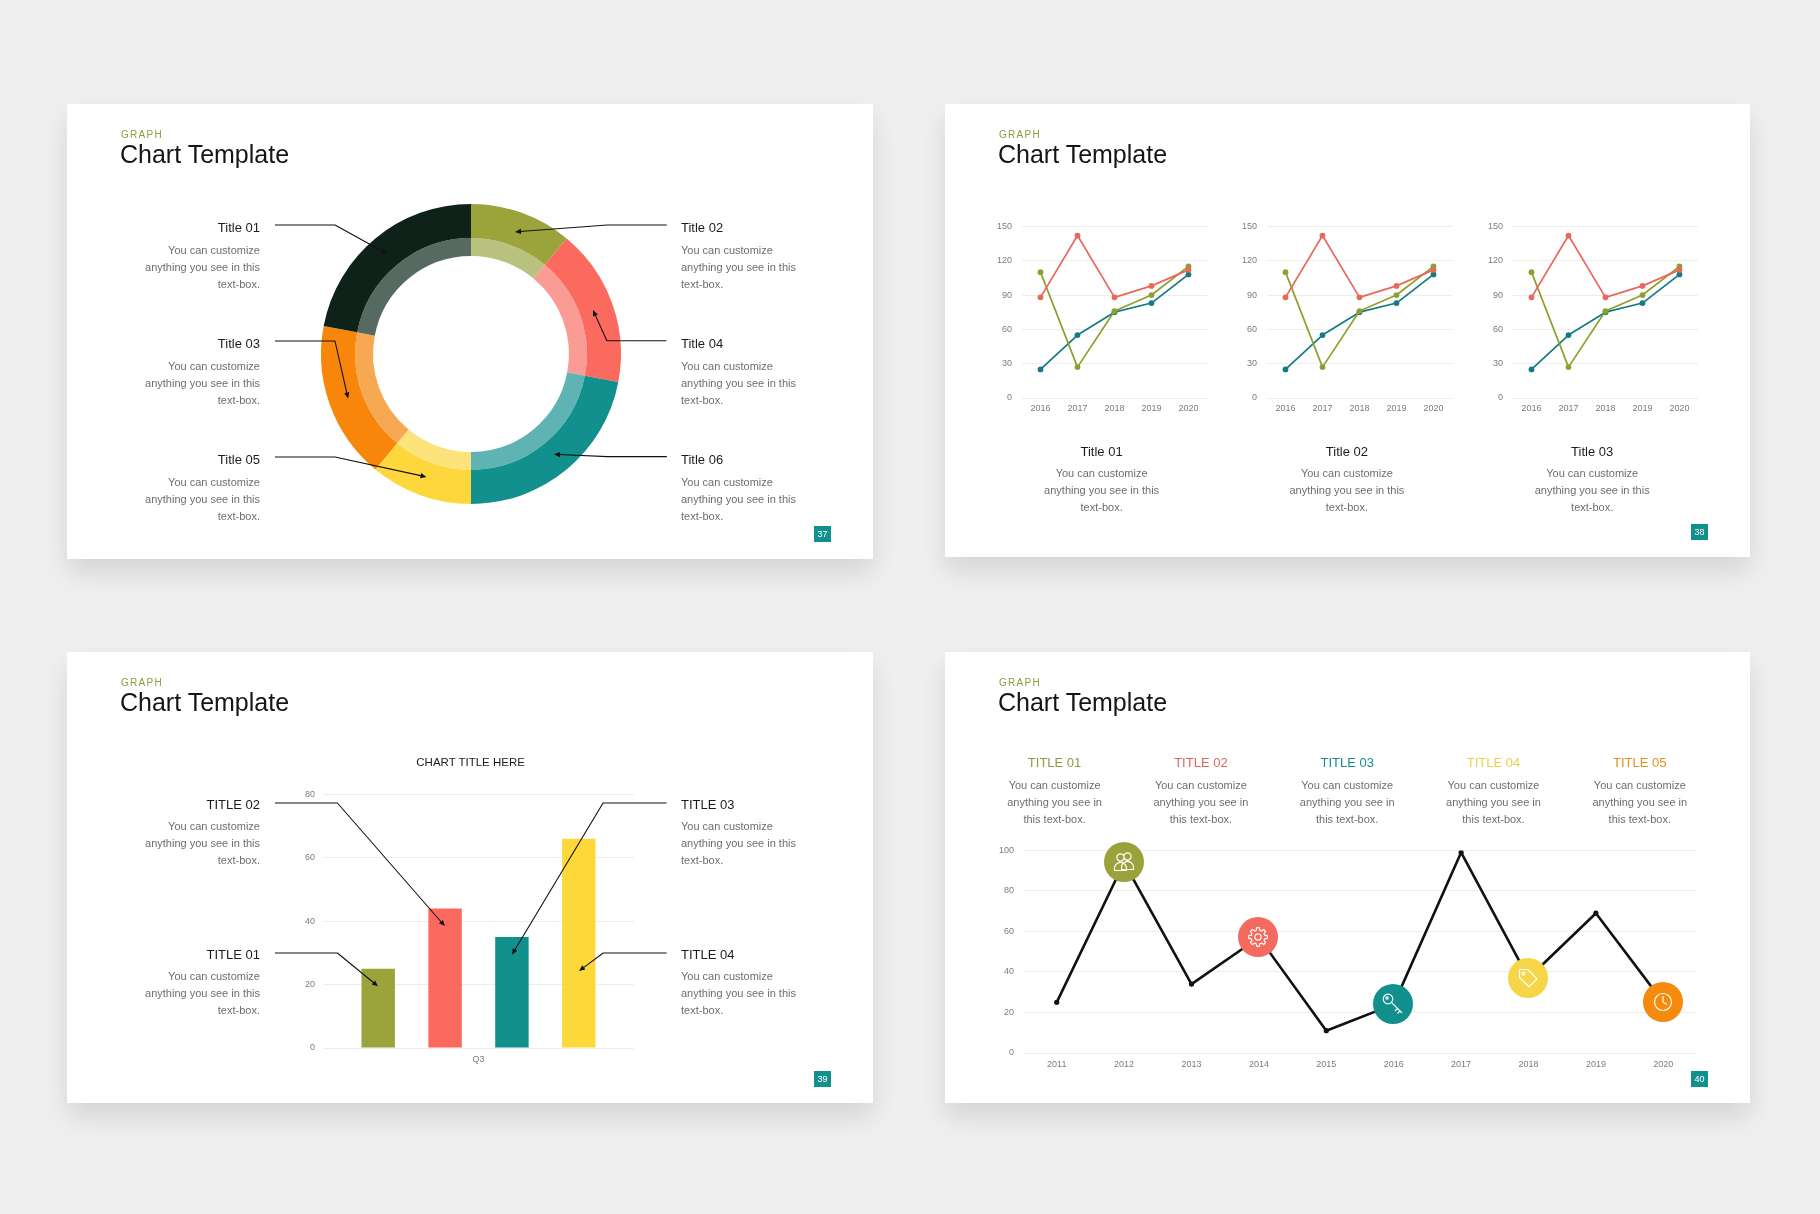 Image resolution: width=1820 pixels, height=1214 pixels. Describe the element at coordinates (1123, 1063) in the screenshot. I see `x-tick-label: 2012` at that location.